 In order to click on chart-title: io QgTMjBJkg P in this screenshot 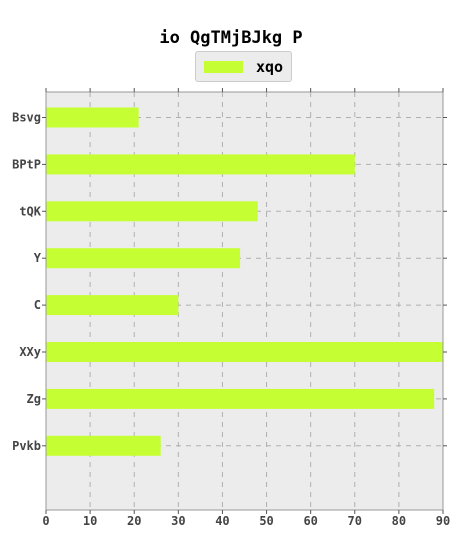, I will do `click(231, 38)`.